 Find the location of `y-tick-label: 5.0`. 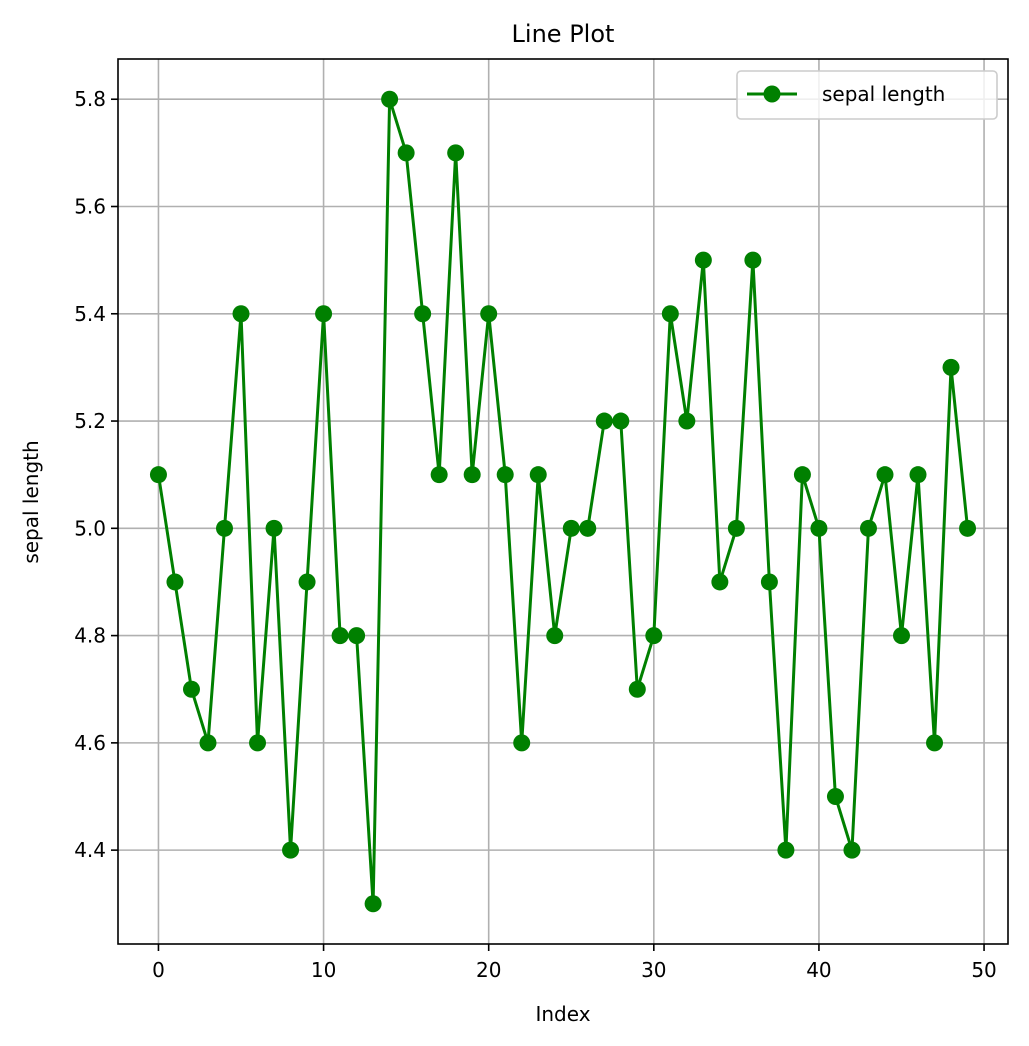

y-tick-label: 5.0 is located at coordinates (90, 528).